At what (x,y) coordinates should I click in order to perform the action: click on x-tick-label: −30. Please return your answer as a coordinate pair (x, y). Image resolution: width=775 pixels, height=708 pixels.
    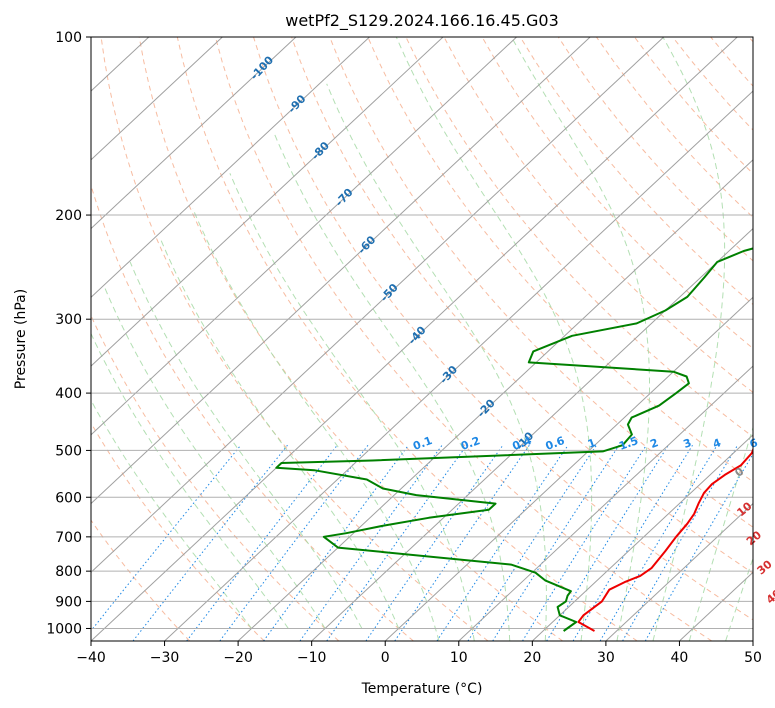
    Looking at the image, I should click on (165, 658).